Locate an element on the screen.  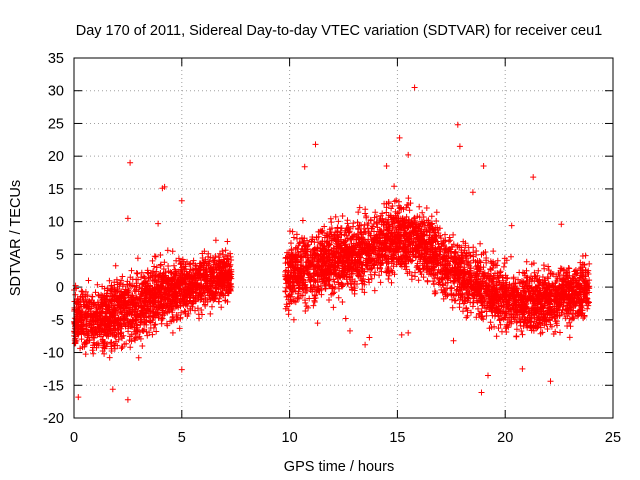
x-tick-label: 25 is located at coordinates (613, 438).